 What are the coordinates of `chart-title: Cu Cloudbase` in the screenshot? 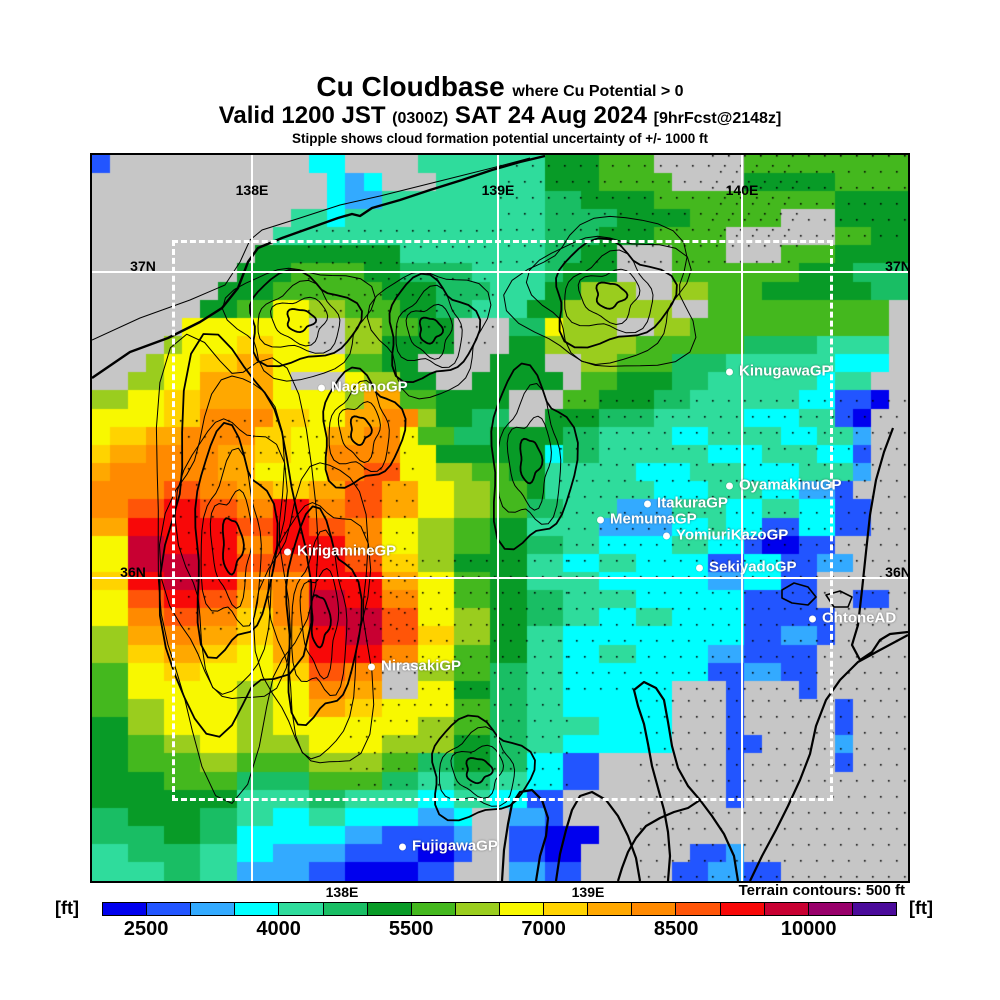 It's located at (410, 86).